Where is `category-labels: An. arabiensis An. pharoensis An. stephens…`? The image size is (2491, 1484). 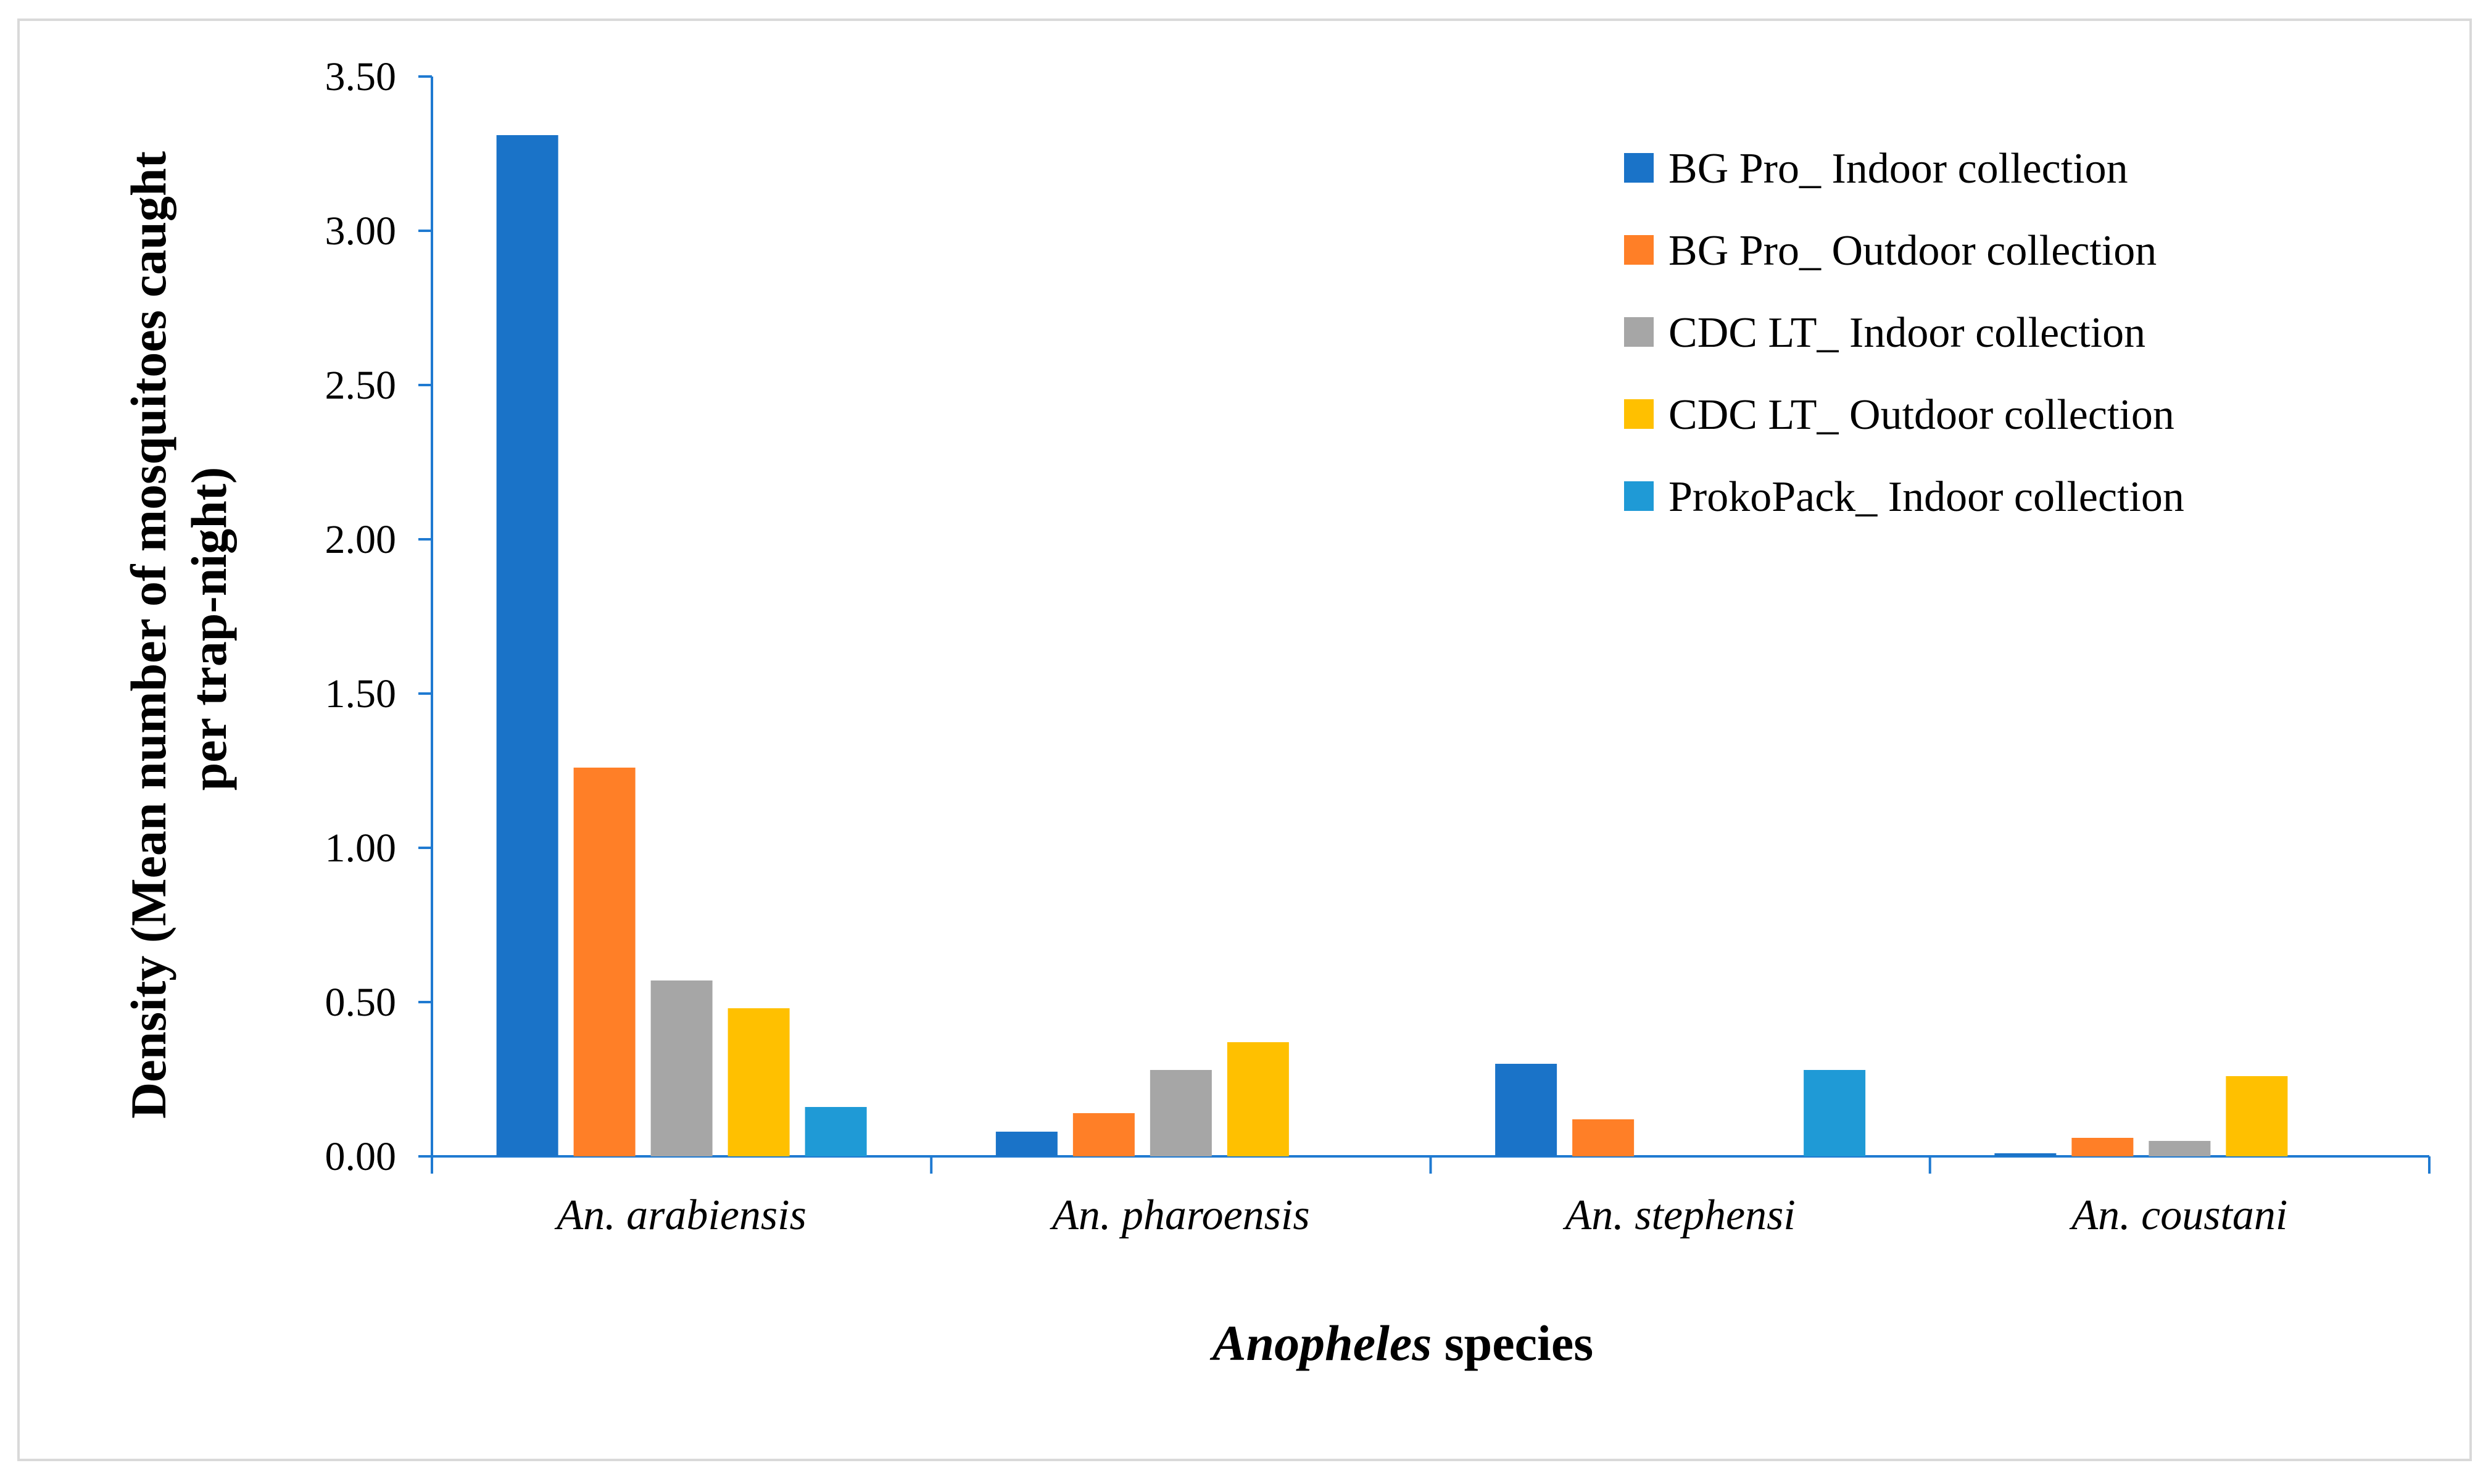
category-labels: An. arabiensis An. pharoensis An. stephens… is located at coordinates (1420, 1215).